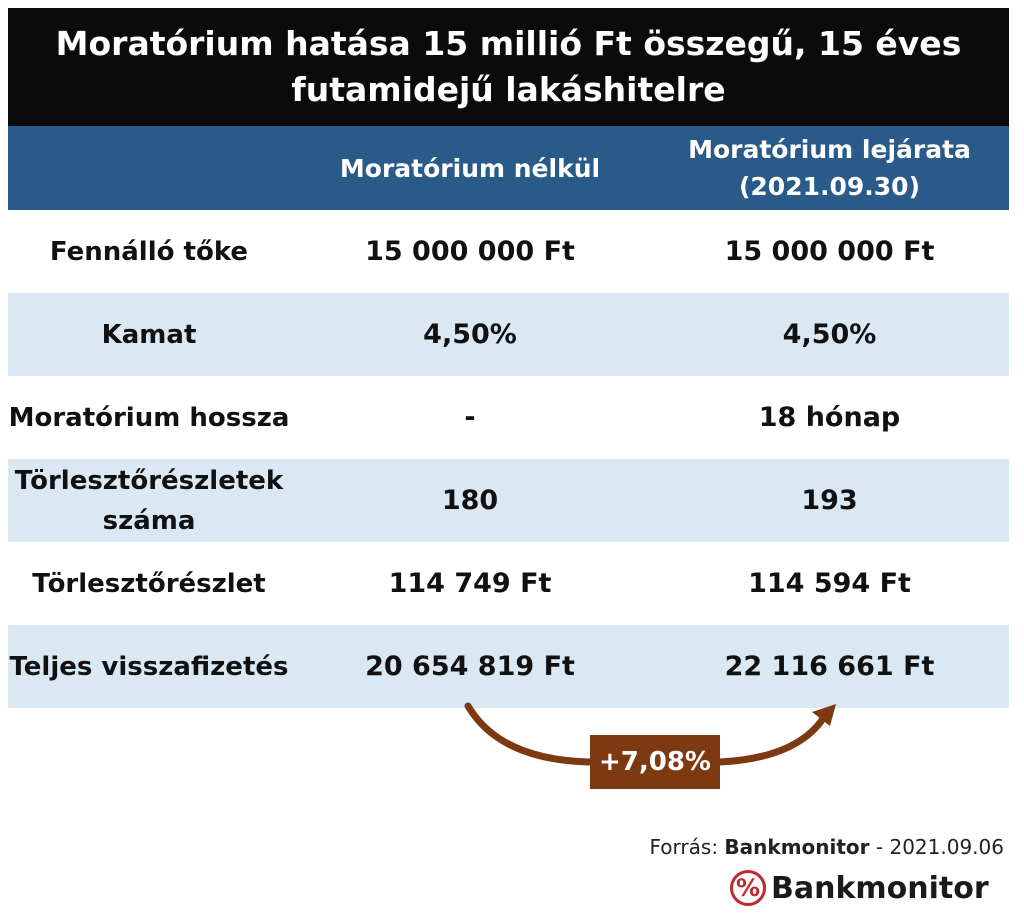 Image resolution: width=1024 pixels, height=922 pixels. I want to click on value-without-moratorium: 180, so click(470, 500).